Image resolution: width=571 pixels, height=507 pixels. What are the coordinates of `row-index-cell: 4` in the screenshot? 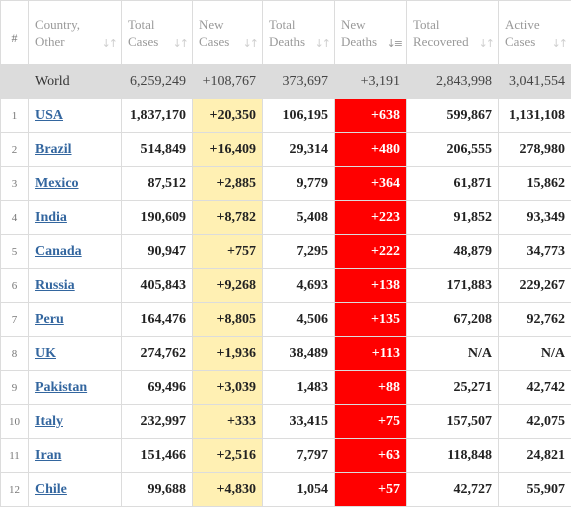 It's located at (15, 218).